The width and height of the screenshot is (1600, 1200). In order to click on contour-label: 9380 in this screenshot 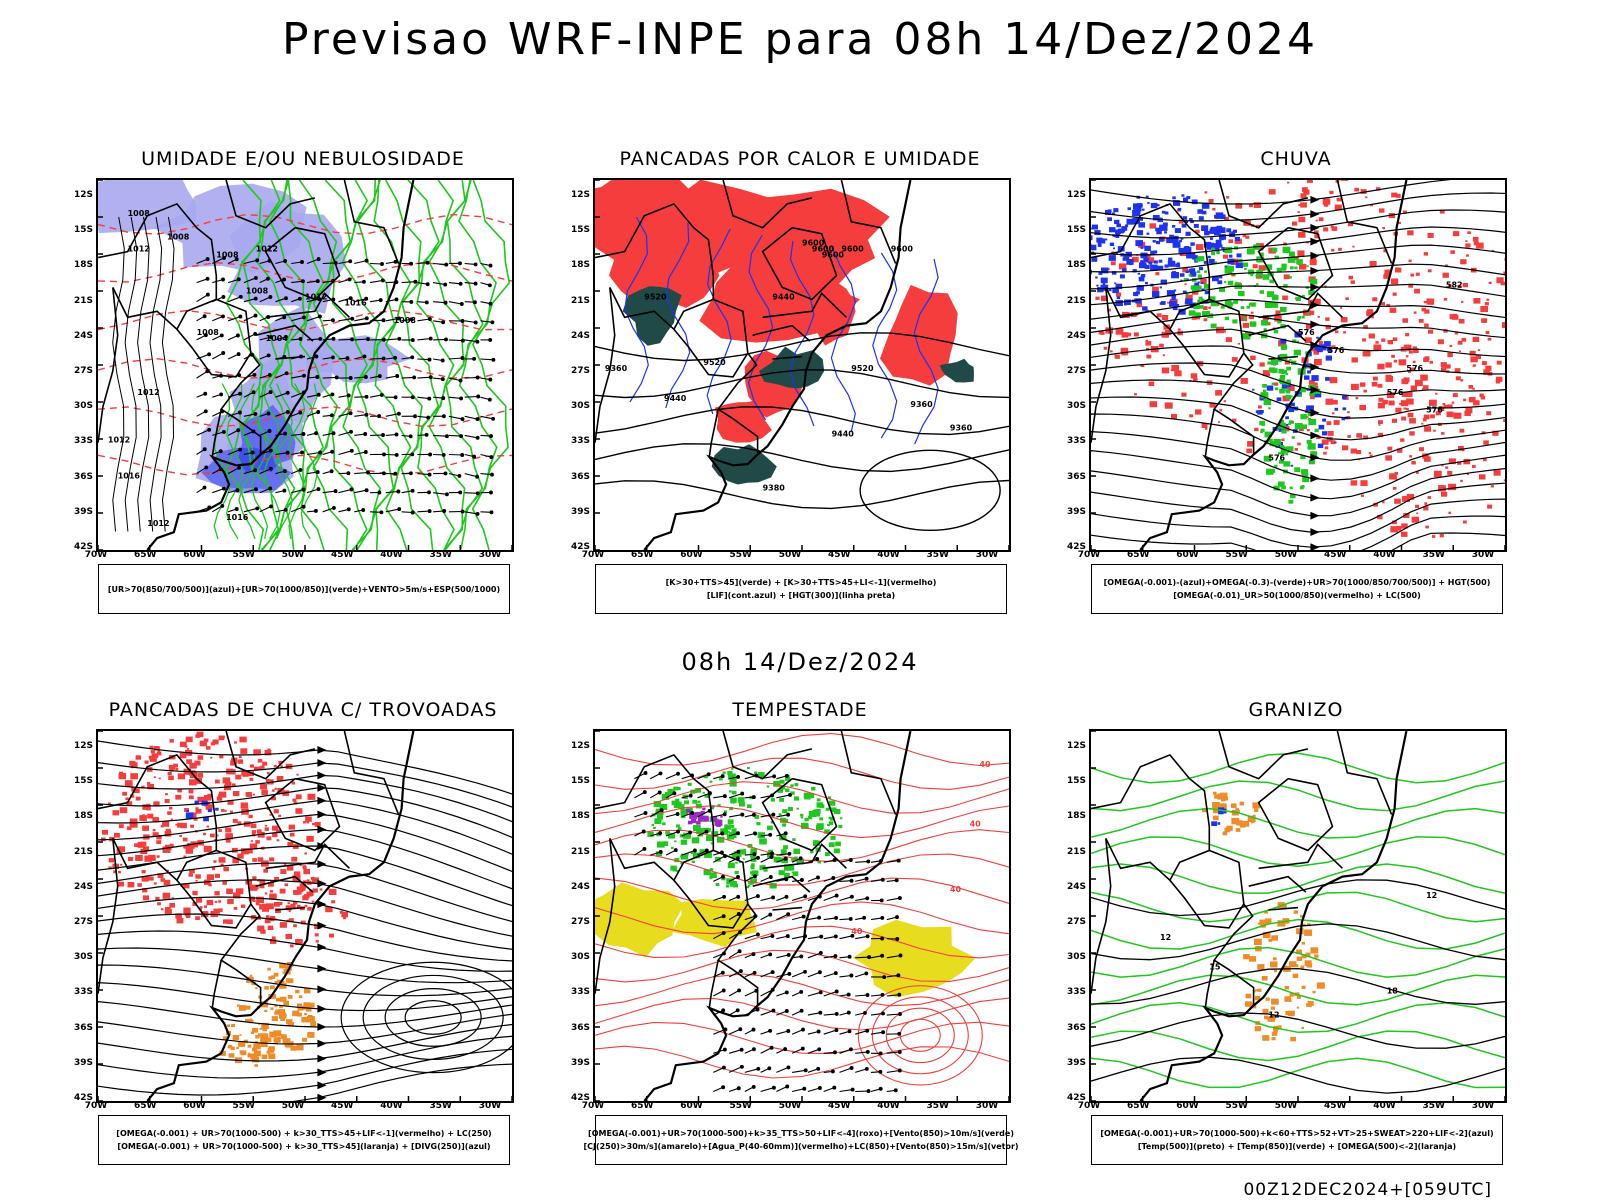, I will do `click(774, 487)`.